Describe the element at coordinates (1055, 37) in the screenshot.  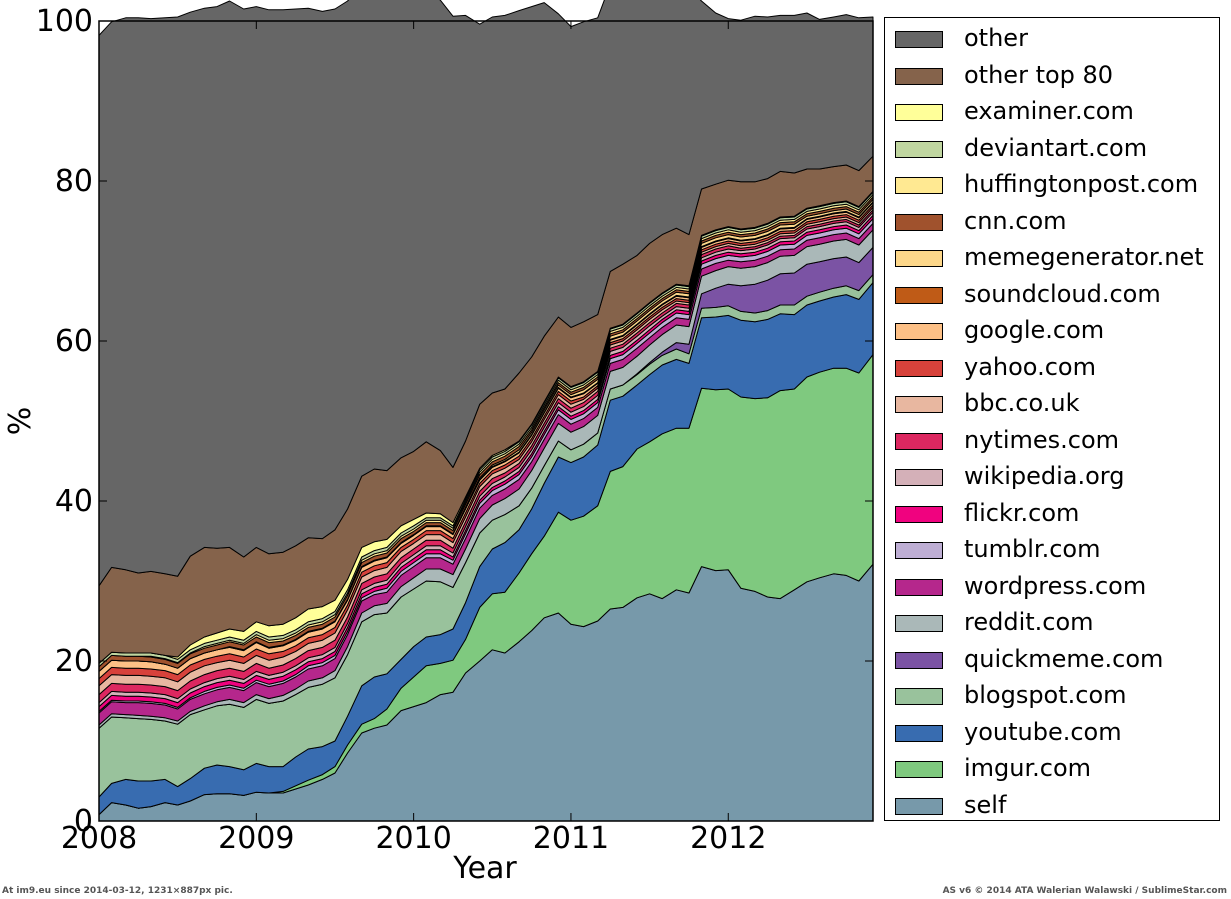
I see `legend-item: other` at that location.